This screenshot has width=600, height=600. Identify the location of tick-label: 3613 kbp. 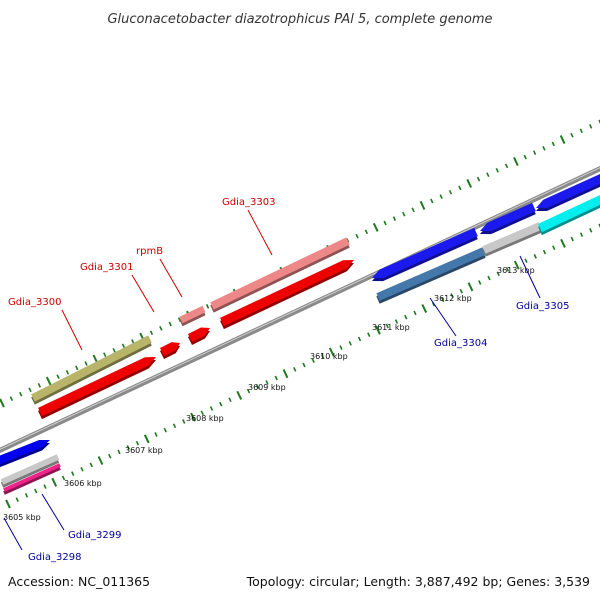
(516, 270).